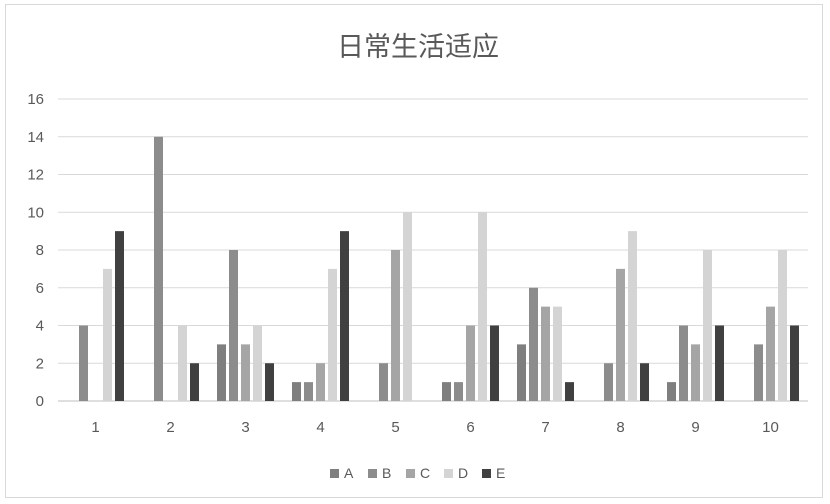  Describe the element at coordinates (40, 326) in the screenshot. I see `y-tick-label: 4` at that location.